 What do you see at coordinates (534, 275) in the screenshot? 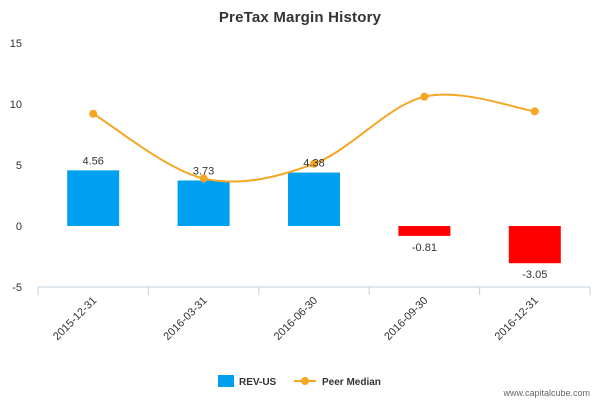
I see `bar-value-label: -3.05` at bounding box center [534, 275].